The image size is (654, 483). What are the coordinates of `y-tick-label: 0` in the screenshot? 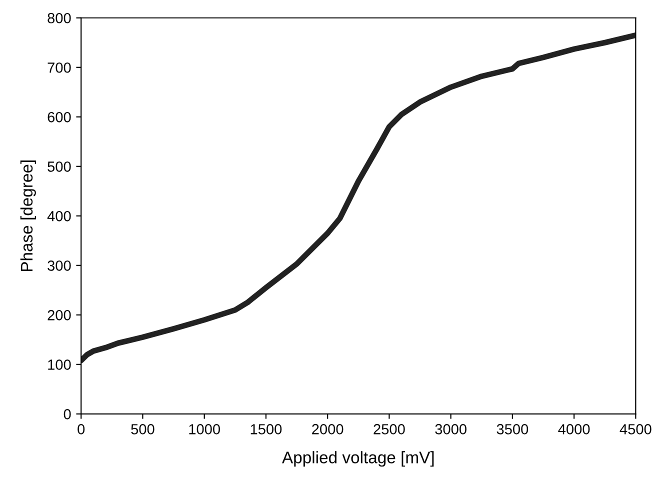 It's located at (67, 414).